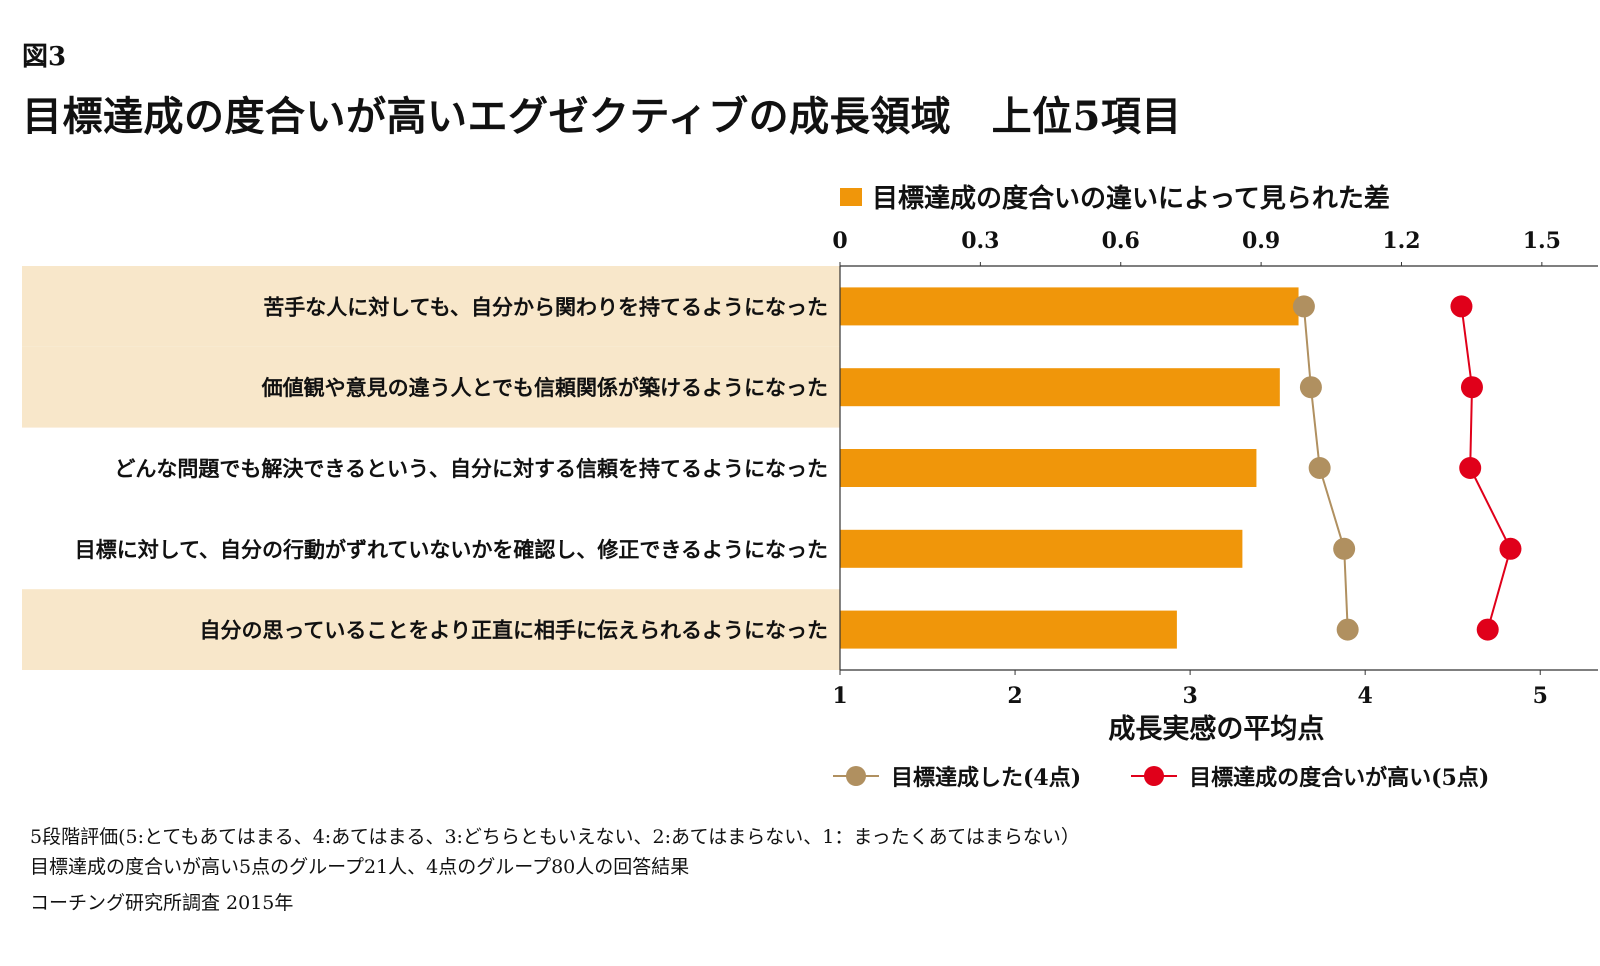 Image resolution: width=1600 pixels, height=966 pixels. Describe the element at coordinates (44, 57) in the screenshot. I see `figure-label: 図3` at that location.